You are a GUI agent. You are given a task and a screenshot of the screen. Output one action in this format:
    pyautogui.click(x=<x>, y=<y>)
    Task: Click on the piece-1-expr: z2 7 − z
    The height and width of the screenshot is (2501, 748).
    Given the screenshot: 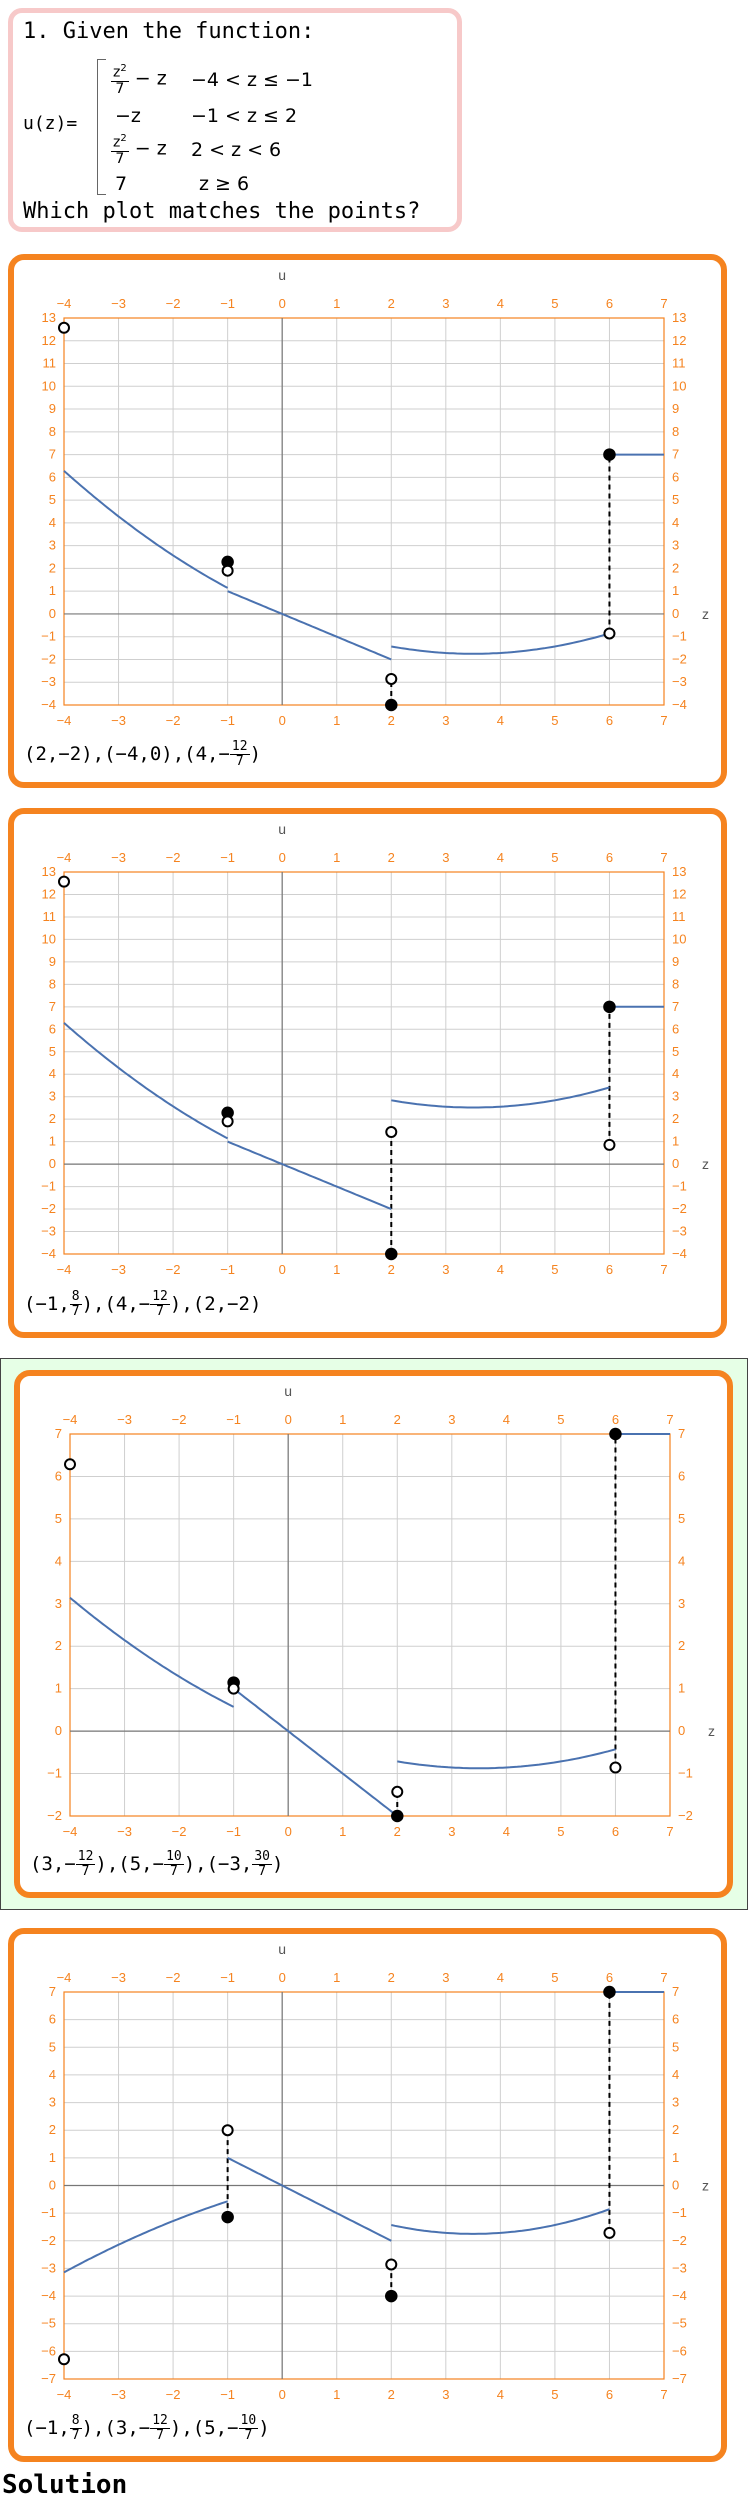 What is the action you would take?
    pyautogui.click(x=139, y=80)
    